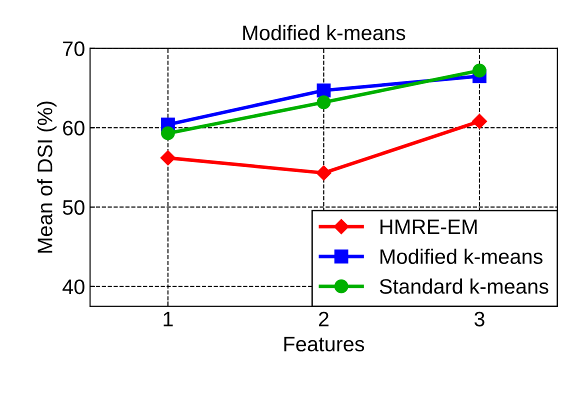 The image size is (563, 403). Describe the element at coordinates (73, 286) in the screenshot. I see `y-tick-label: 40` at that location.